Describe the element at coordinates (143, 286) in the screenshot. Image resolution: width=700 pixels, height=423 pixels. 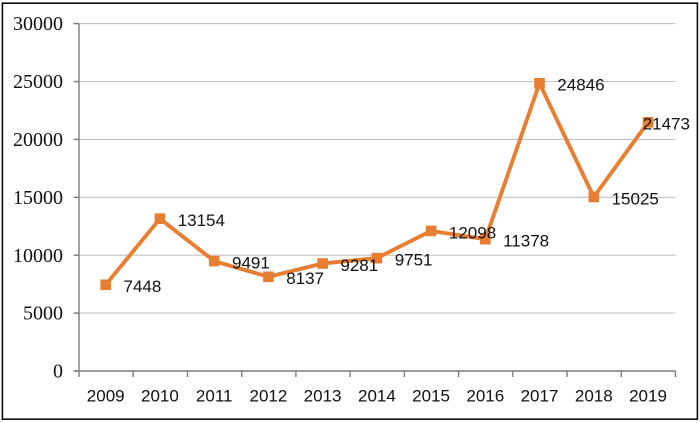
I see `svg-text: 7448` at that location.